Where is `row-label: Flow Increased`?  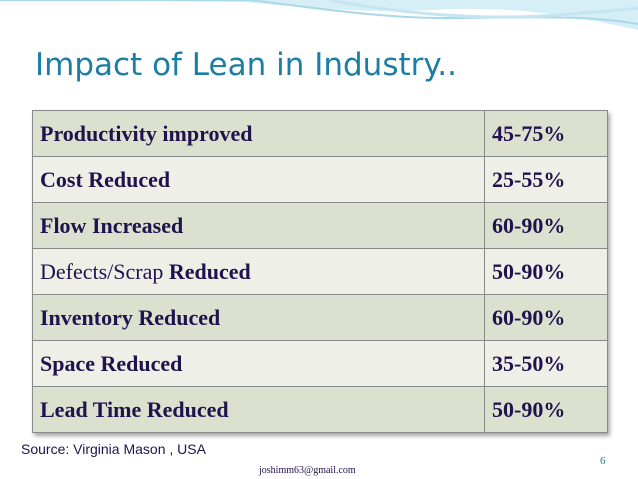
row-label: Flow Increased is located at coordinates (258, 225).